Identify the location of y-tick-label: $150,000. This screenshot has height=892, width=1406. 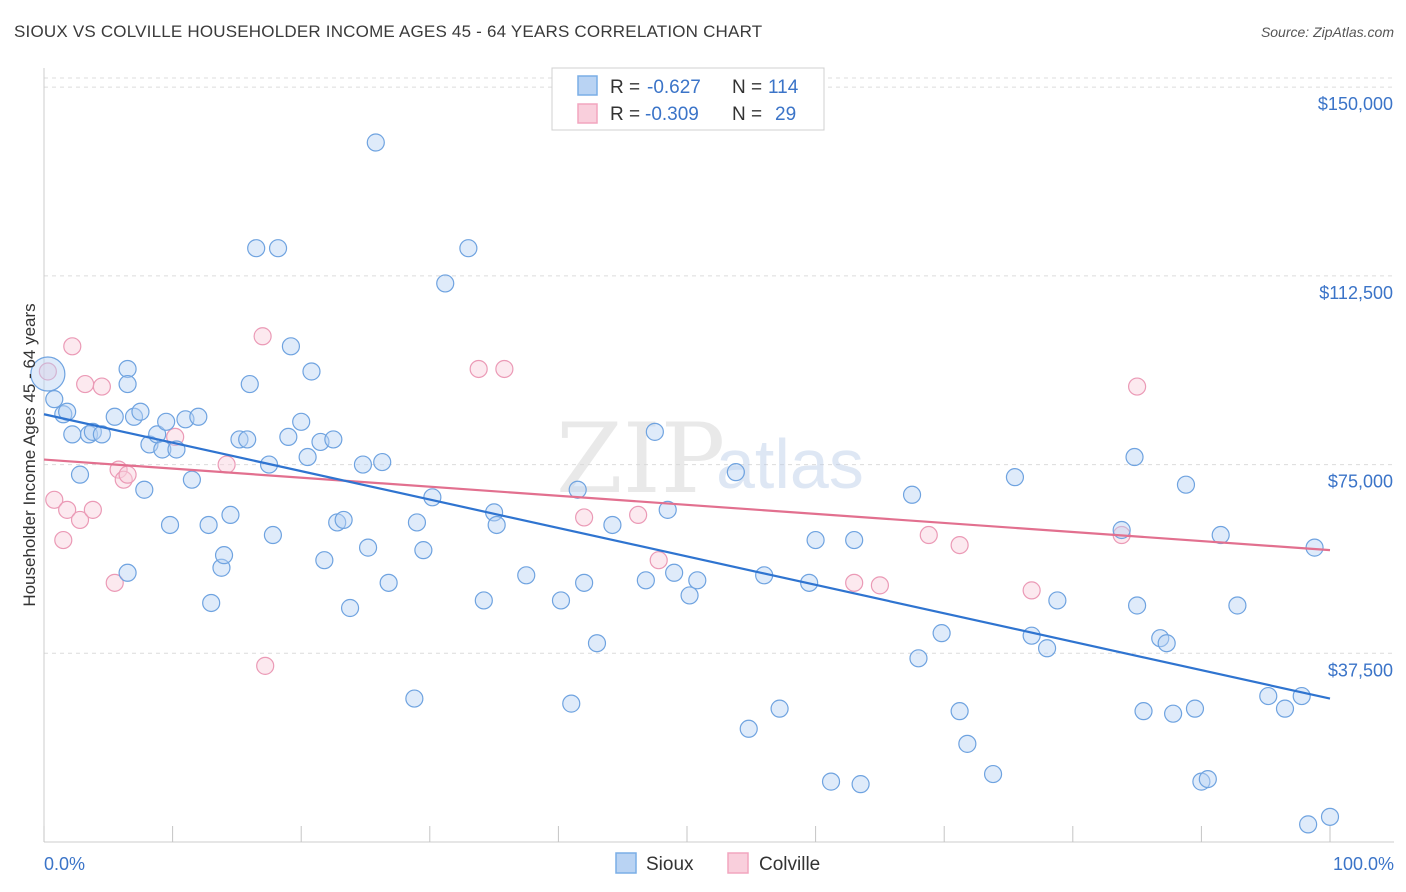
(1355, 104).